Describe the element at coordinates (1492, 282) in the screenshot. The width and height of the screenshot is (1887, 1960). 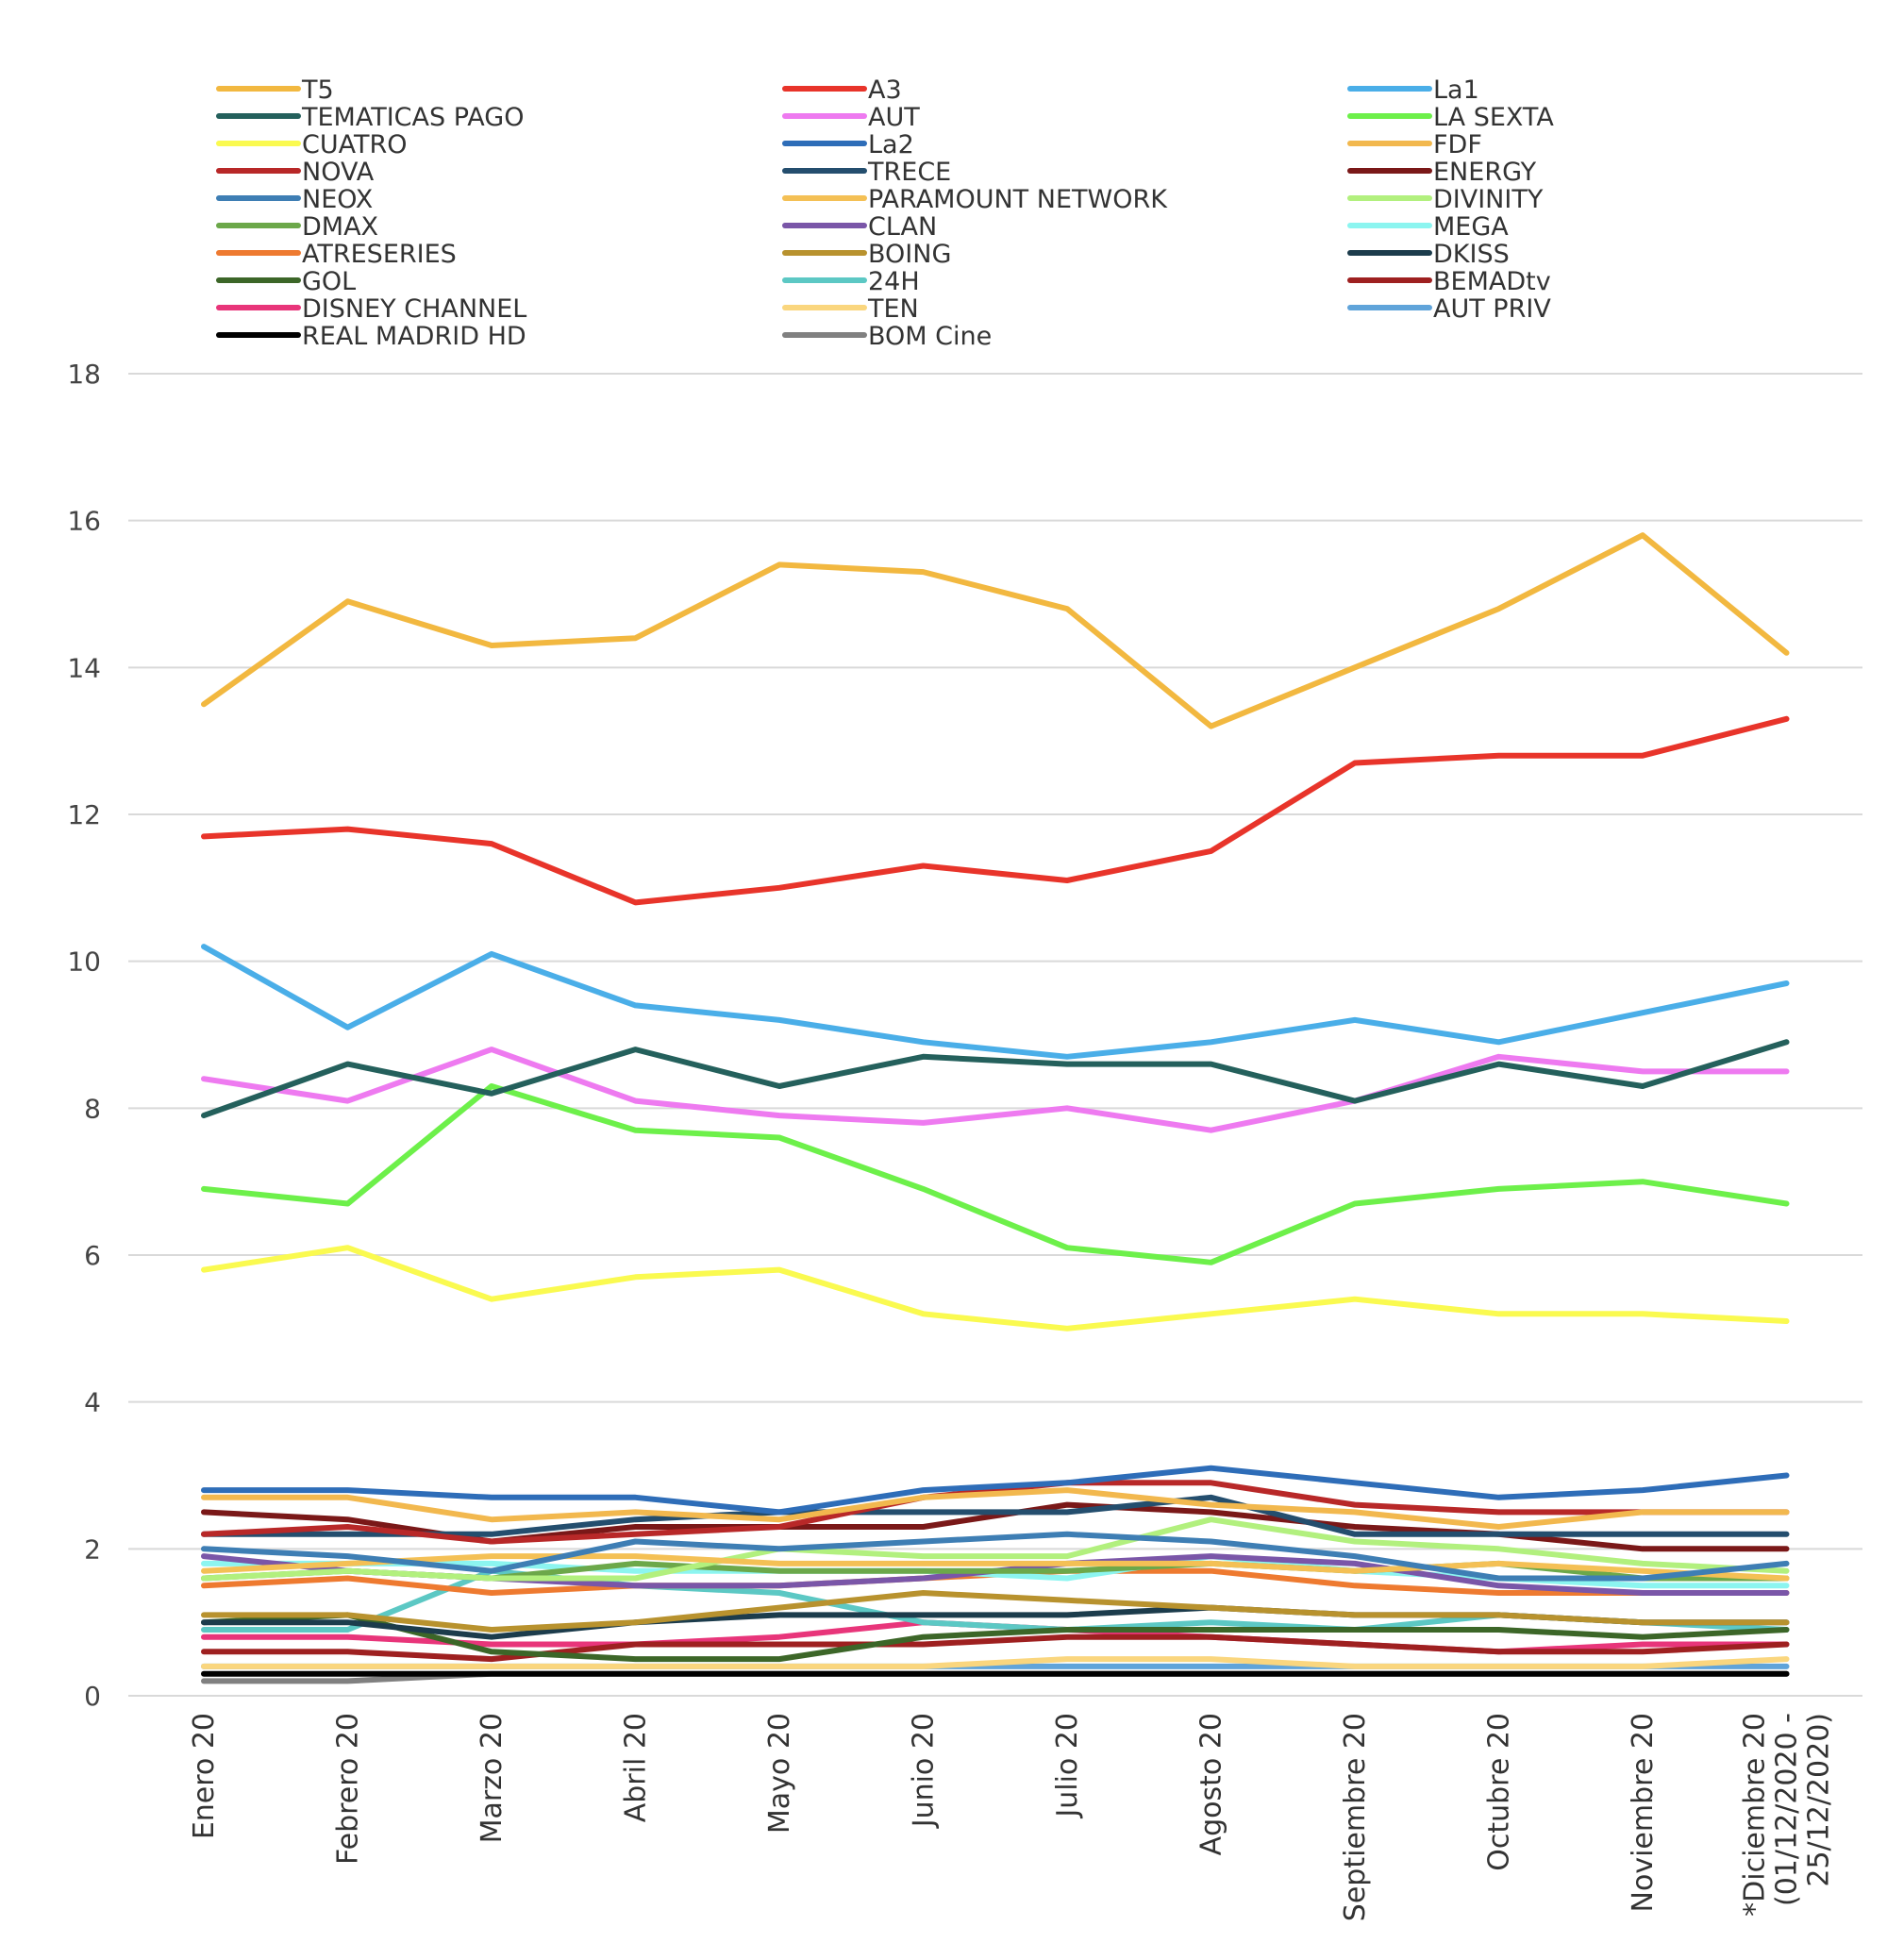
I see `legend-label-bemadtv: BEMADtv` at that location.